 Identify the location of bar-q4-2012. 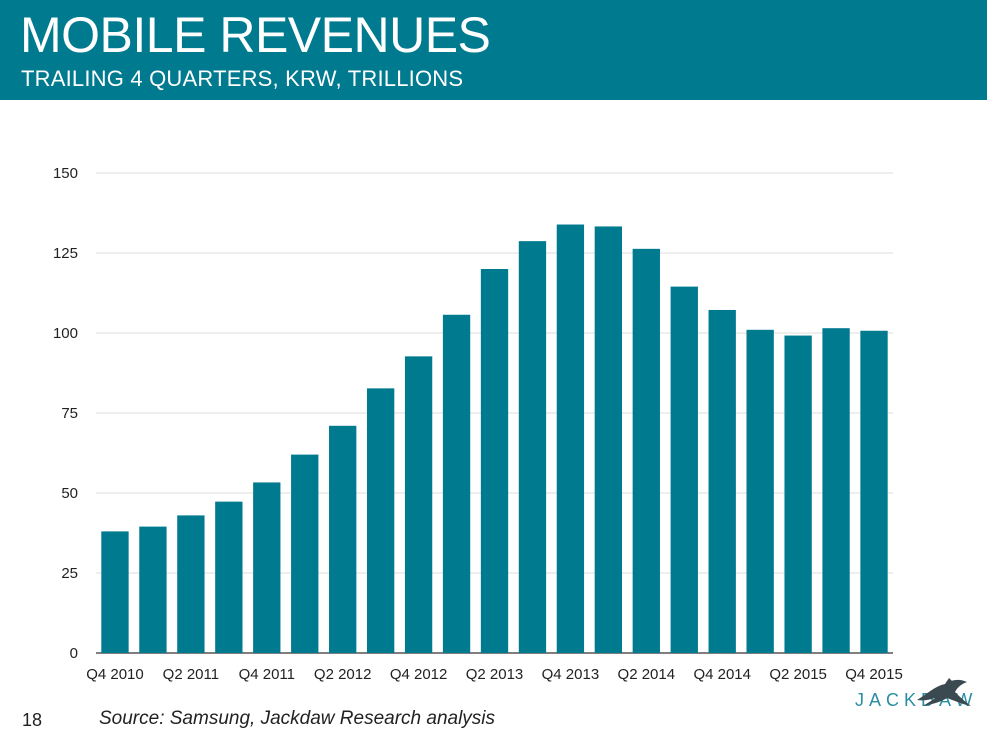
(418, 504).